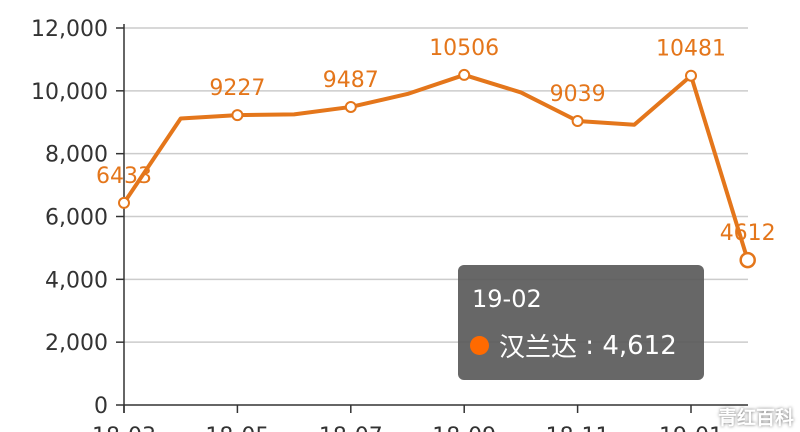 The width and height of the screenshot is (800, 432). I want to click on y-tick-label: 2,000, so click(76, 343).